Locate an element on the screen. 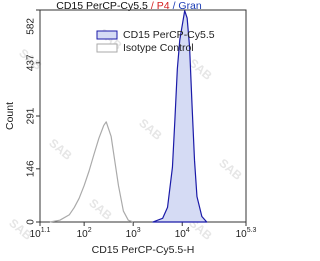  x-tick-label: 105.3 is located at coordinates (246, 233).